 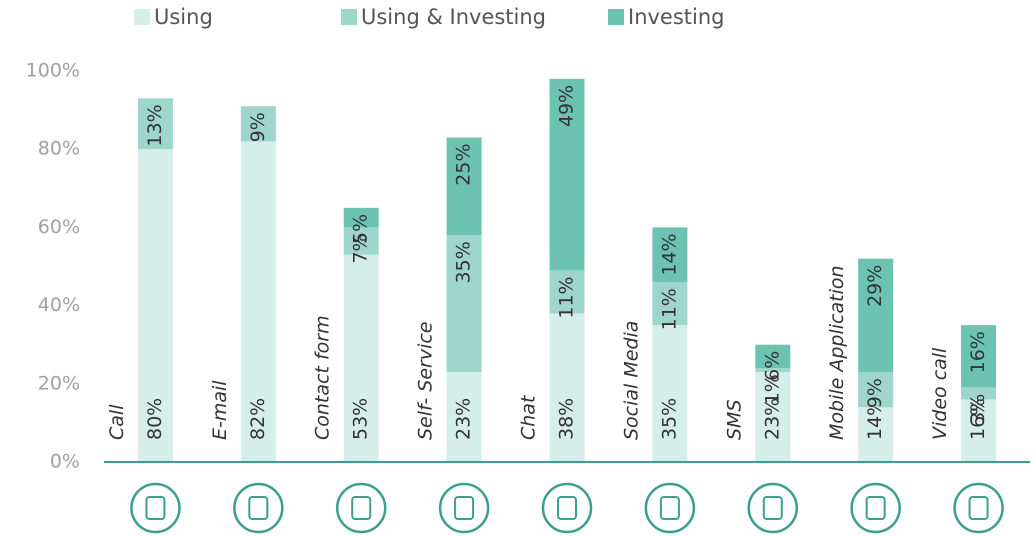 What do you see at coordinates (676, 17) in the screenshot?
I see `legend-label: Investing` at bounding box center [676, 17].